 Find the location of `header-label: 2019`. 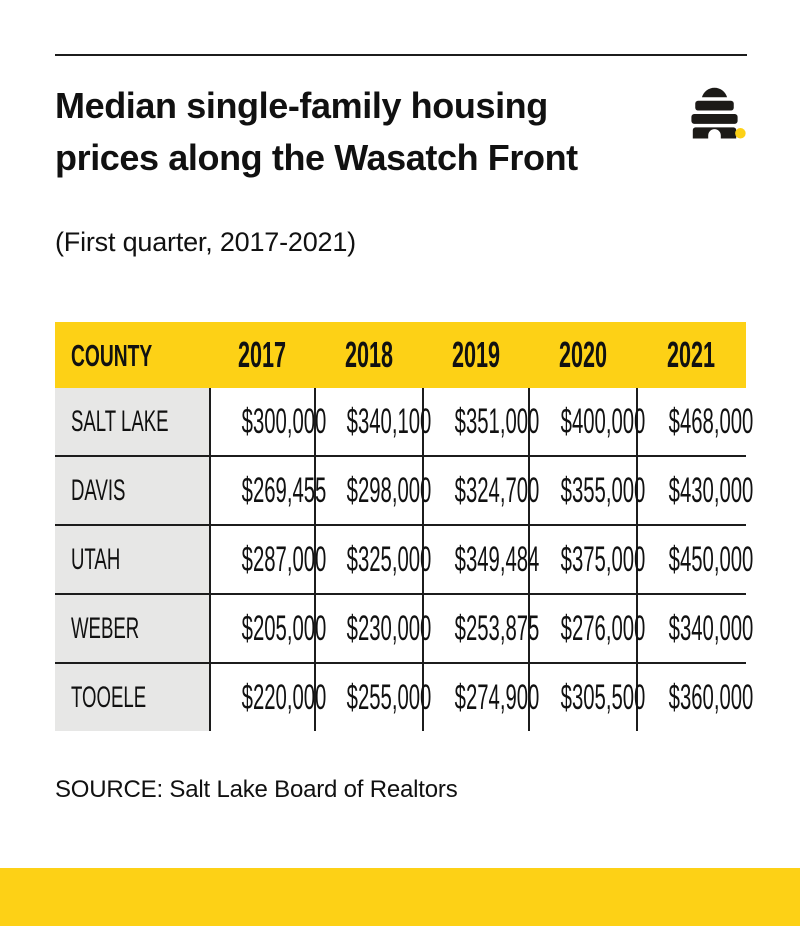

header-label: 2019 is located at coordinates (476, 354).